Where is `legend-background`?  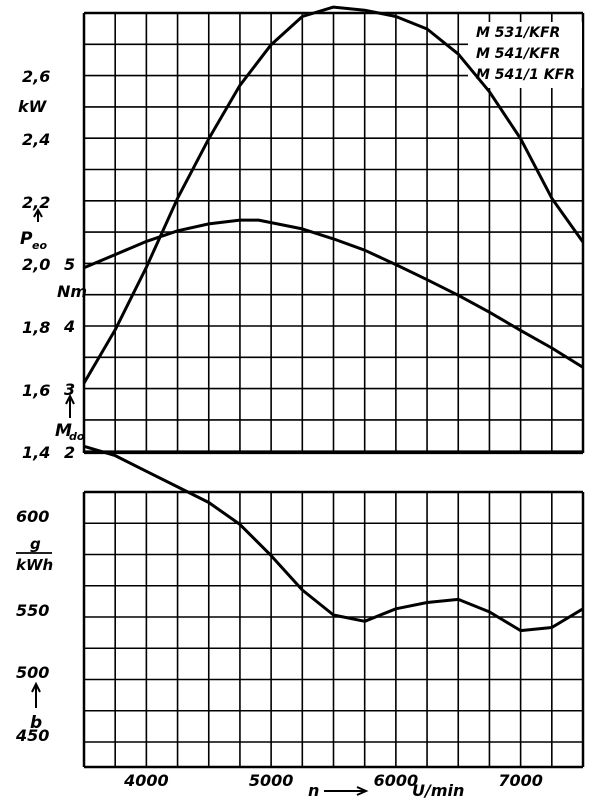
legend-background is located at coordinates (525, 55).